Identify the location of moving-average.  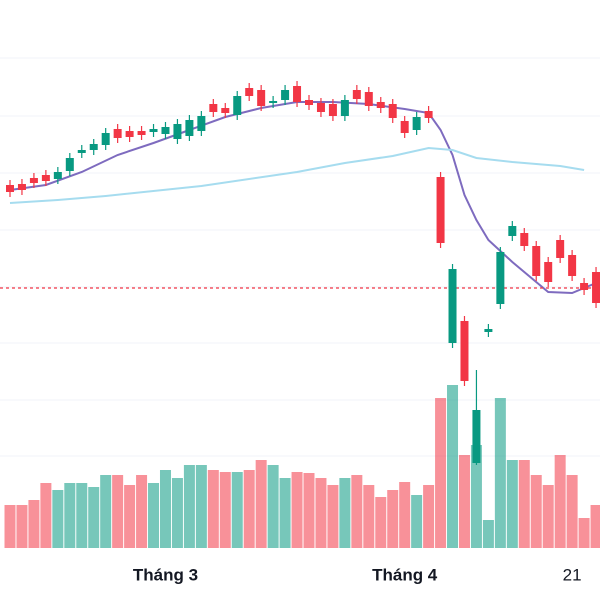
(297, 175).